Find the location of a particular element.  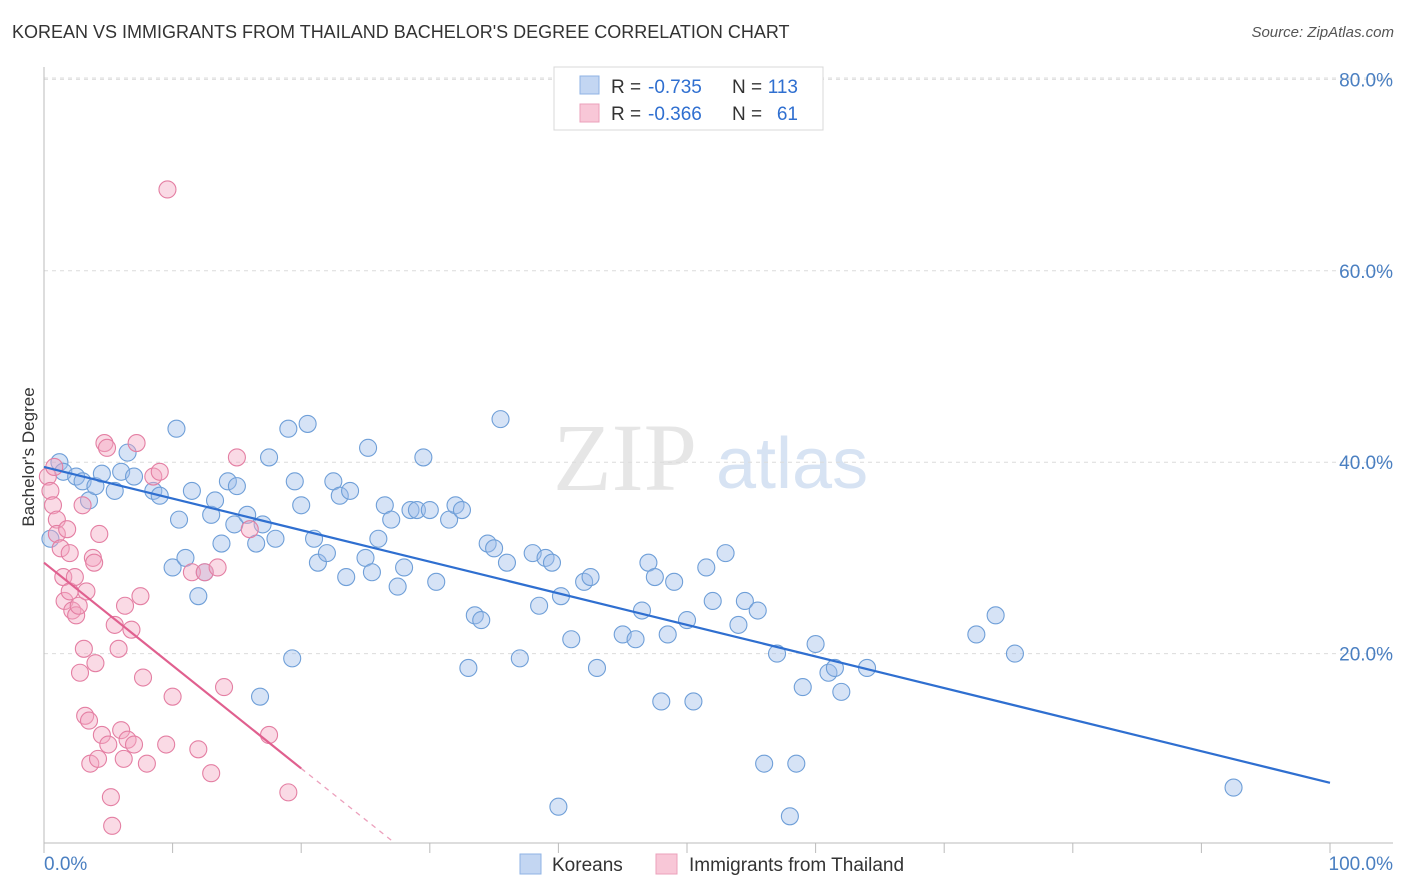

stats-swatch-thailand is located at coordinates (589, 113).